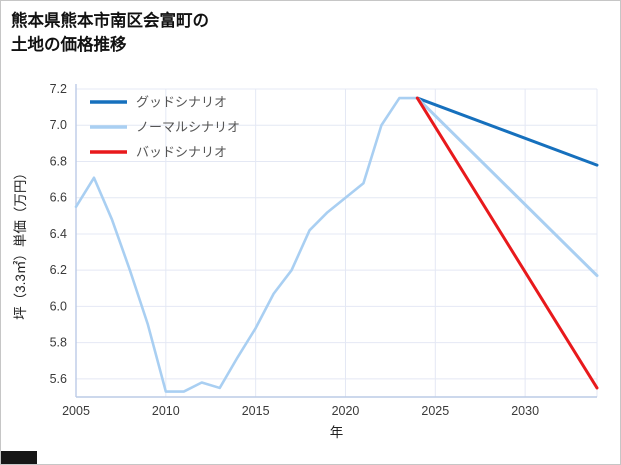 This screenshot has height=465, width=621. Describe the element at coordinates (435, 411) in the screenshot. I see `x-tick-label: 2025` at that location.